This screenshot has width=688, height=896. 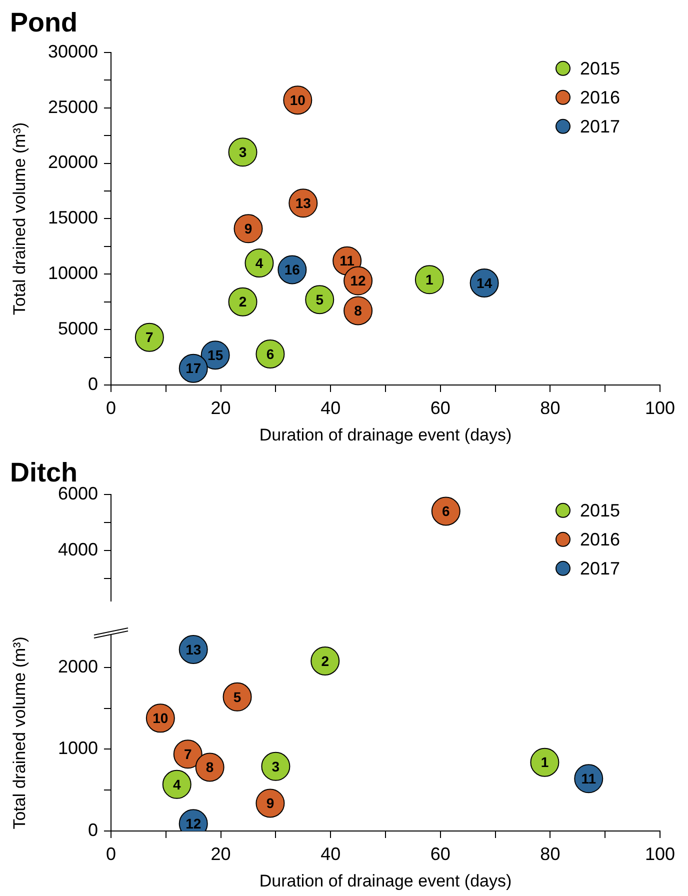 What do you see at coordinates (73, 51) in the screenshot?
I see `y-tick-label: 30000` at bounding box center [73, 51].